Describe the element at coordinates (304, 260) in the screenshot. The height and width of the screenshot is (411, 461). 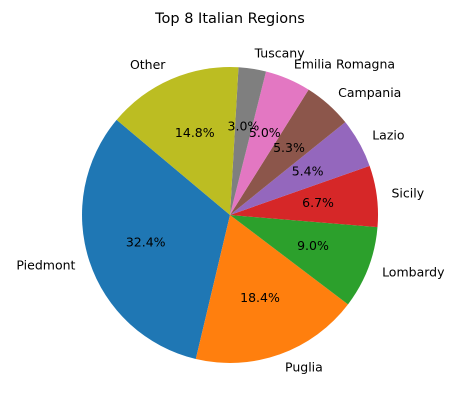
I see `pie-slice-lombardy` at that location.